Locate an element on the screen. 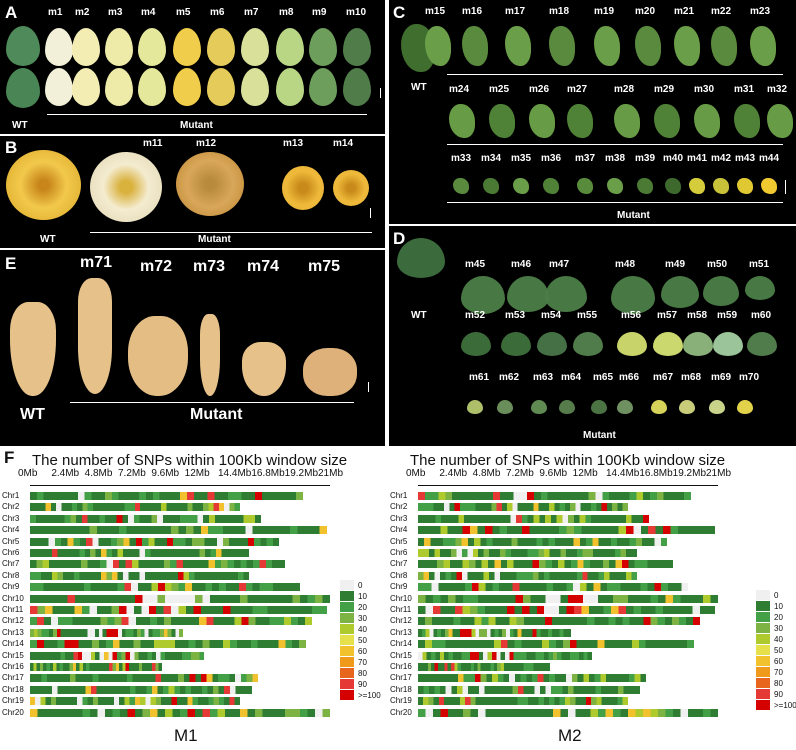 This screenshot has width=796, height=750. chromosome-label: Chr17 is located at coordinates (13, 678).